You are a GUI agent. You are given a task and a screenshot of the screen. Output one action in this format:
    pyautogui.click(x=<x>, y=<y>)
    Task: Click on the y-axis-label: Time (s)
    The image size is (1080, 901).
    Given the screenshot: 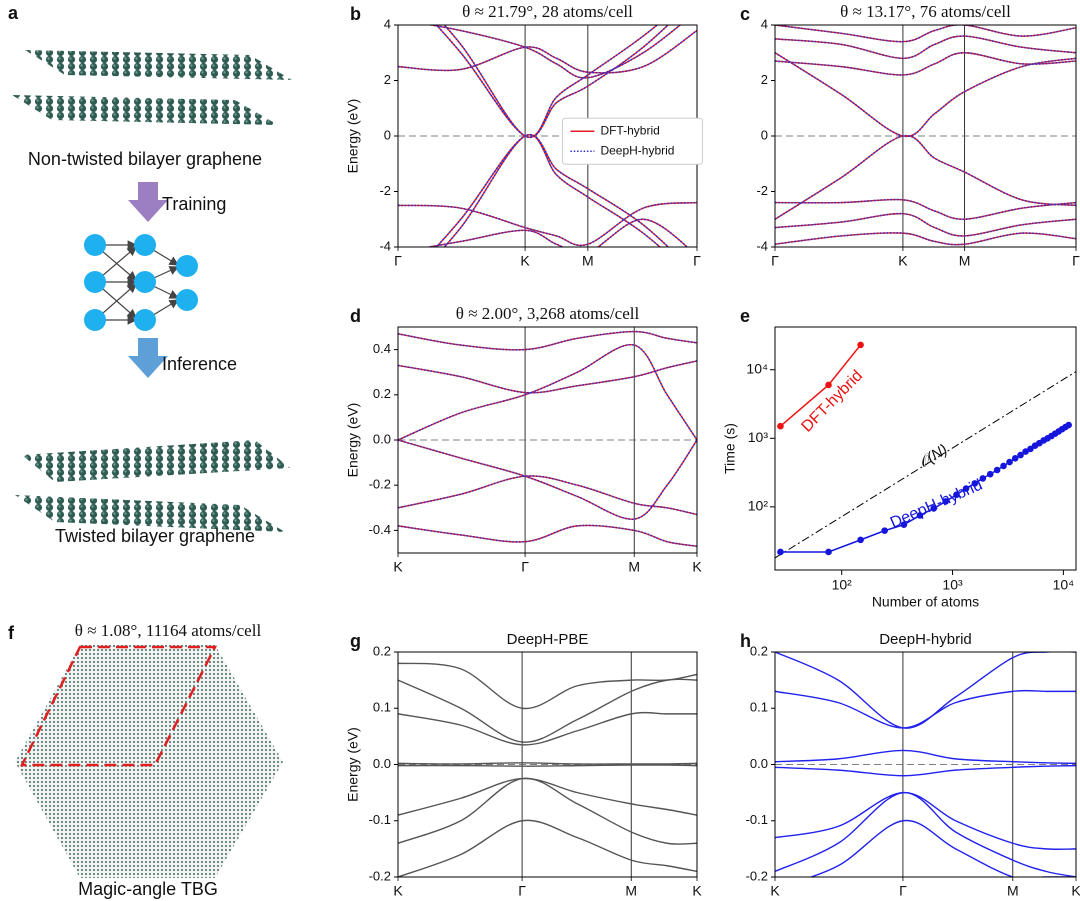 What is the action you would take?
    pyautogui.click(x=730, y=448)
    